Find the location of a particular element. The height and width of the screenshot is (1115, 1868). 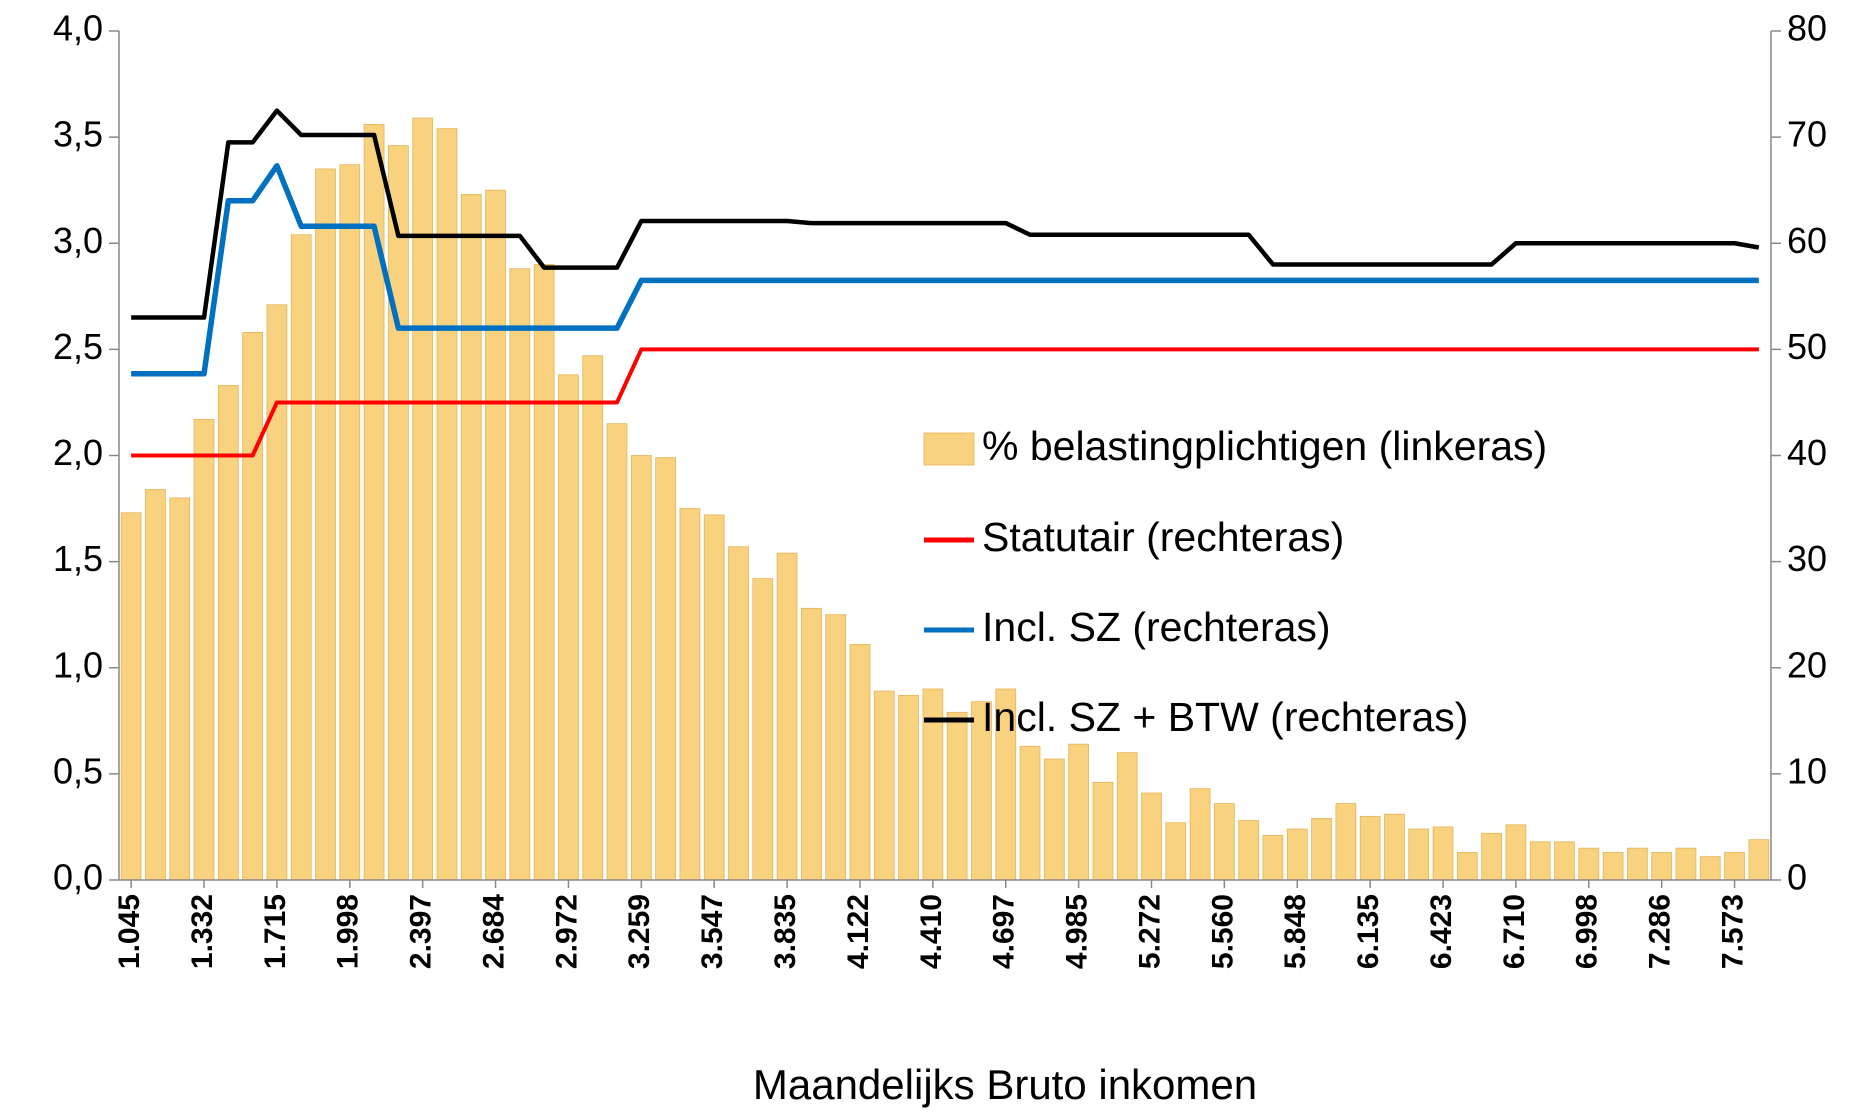

y2-tick-label: 60 is located at coordinates (1807, 240).